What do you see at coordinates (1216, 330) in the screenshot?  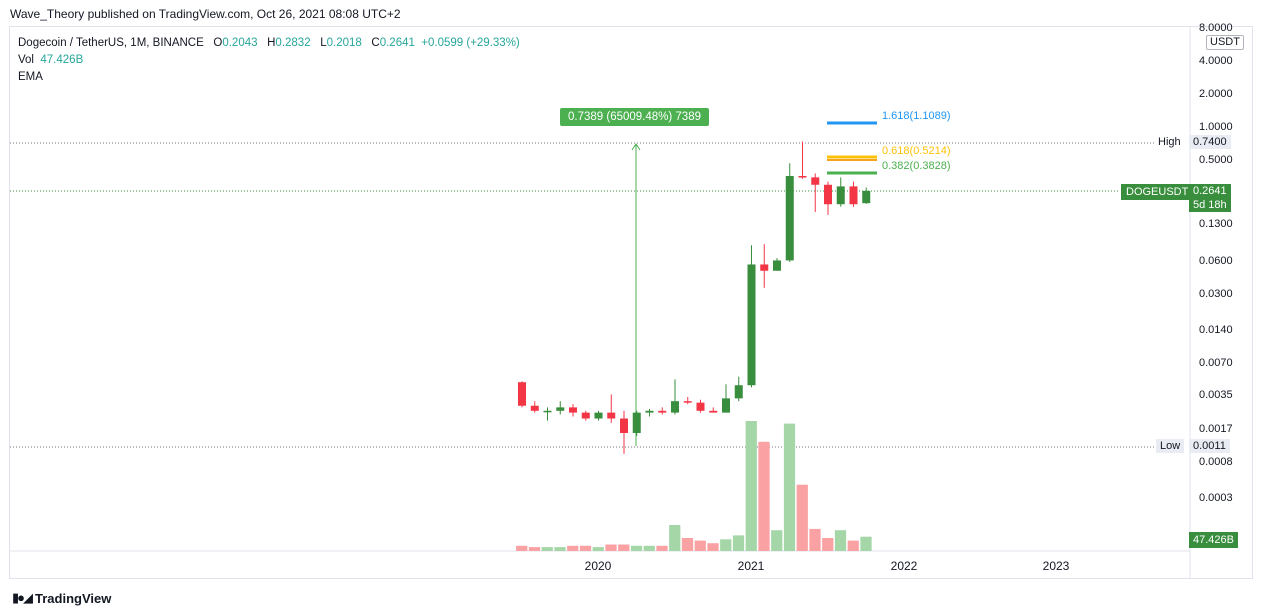 I see `y-tick: 0.0140` at bounding box center [1216, 330].